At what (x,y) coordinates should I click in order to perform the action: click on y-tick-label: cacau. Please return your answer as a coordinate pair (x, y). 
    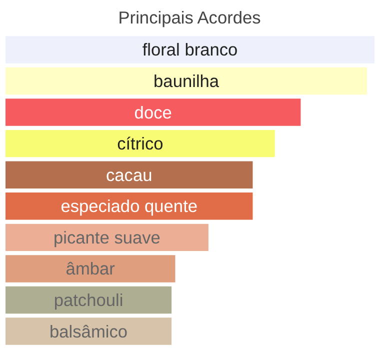
    Looking at the image, I should click on (129, 174).